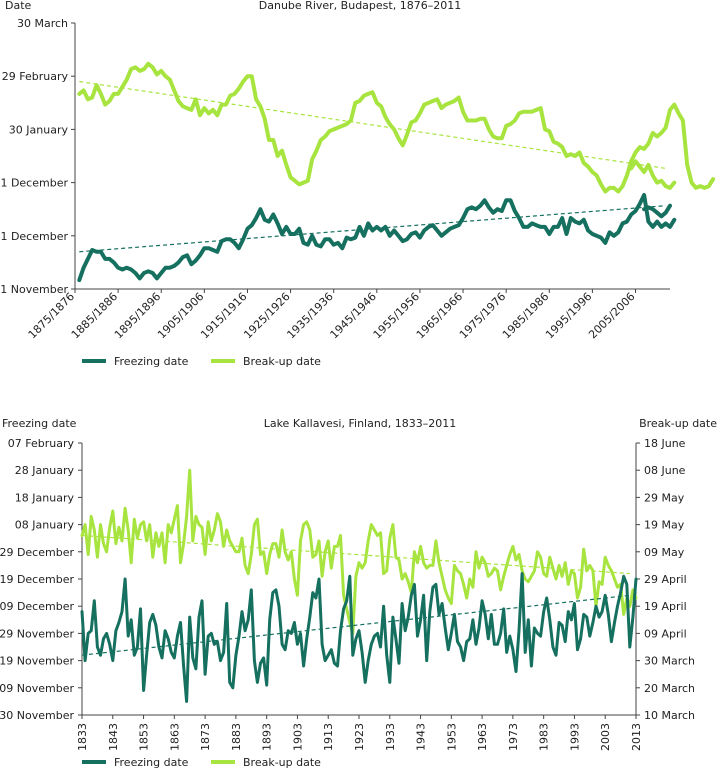 The image size is (719, 768). Describe the element at coordinates (574, 737) in the screenshot. I see `kallavesi-x-tick-label: 1993` at that location.